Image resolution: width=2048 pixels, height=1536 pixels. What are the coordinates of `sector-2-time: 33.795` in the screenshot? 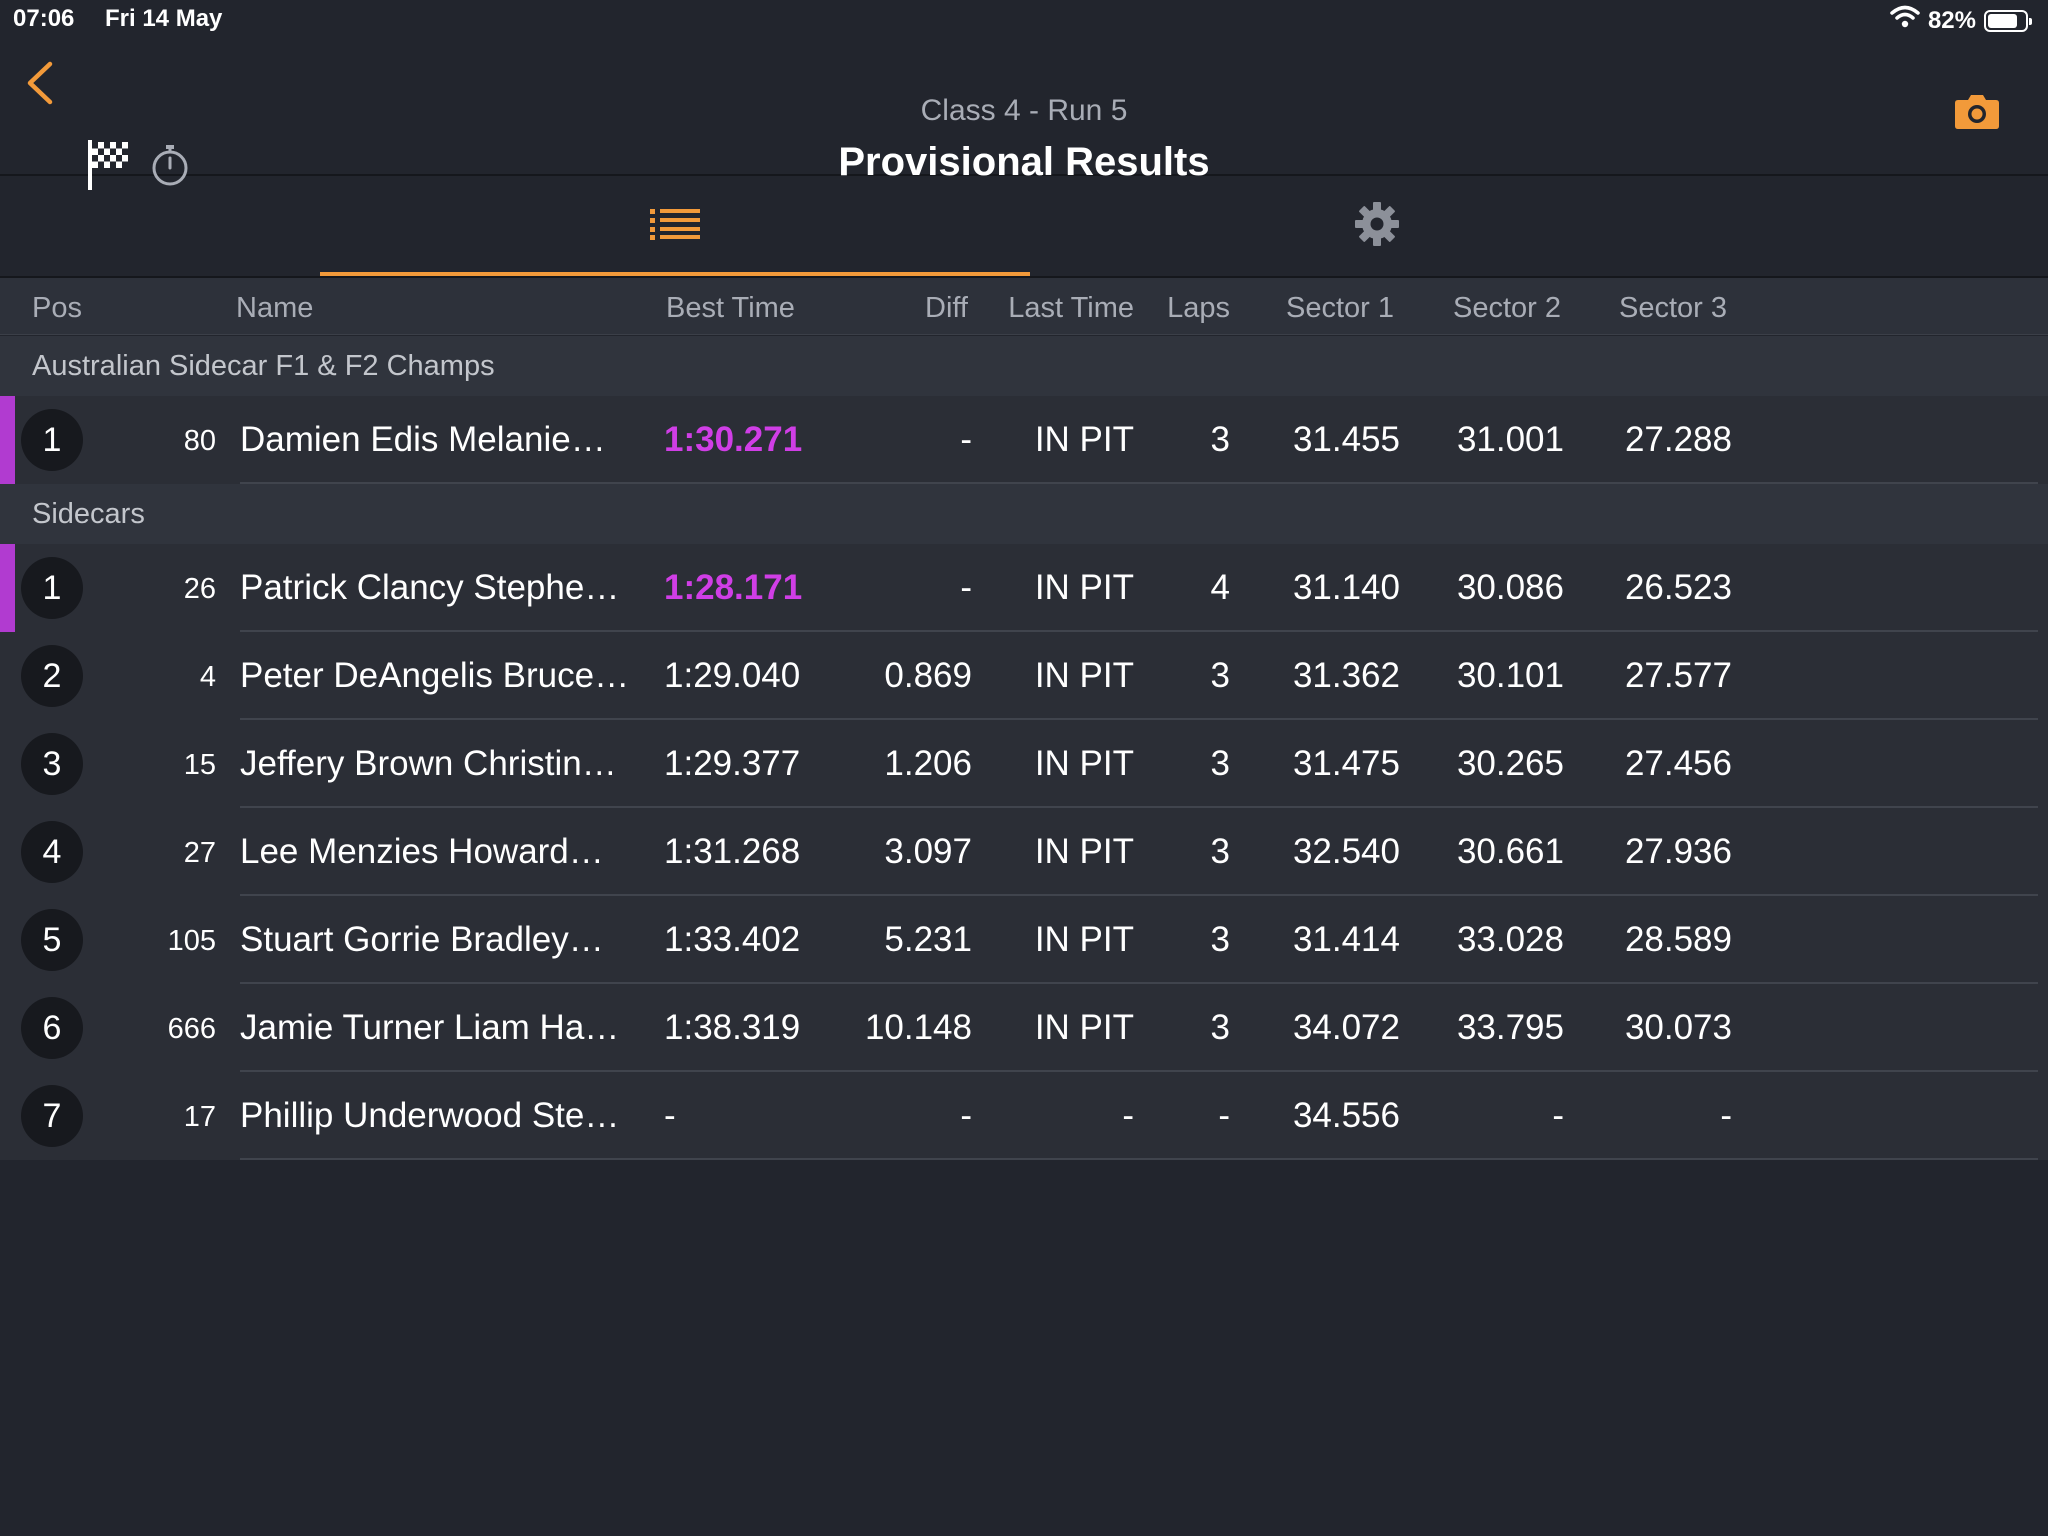 It's located at (1510, 1027).